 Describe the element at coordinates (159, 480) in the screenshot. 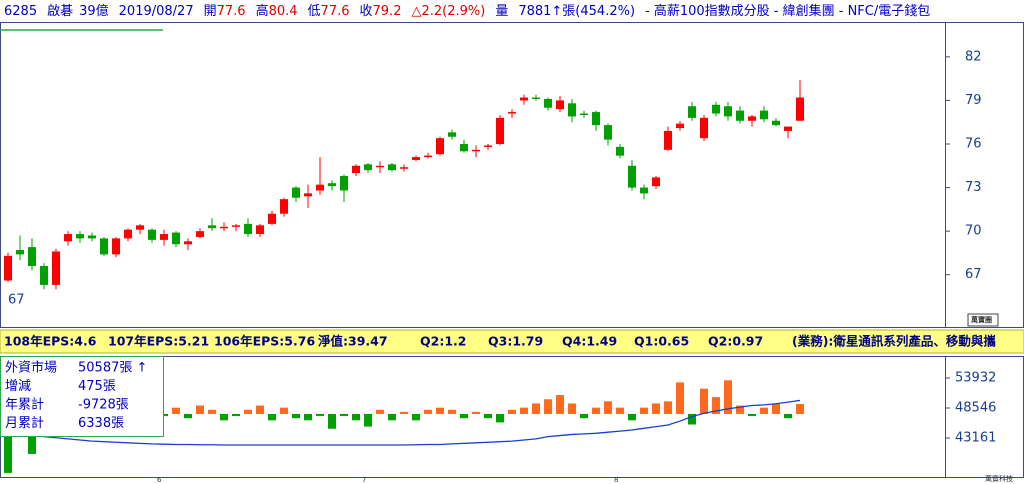

I see `x-tick-label: 6` at that location.